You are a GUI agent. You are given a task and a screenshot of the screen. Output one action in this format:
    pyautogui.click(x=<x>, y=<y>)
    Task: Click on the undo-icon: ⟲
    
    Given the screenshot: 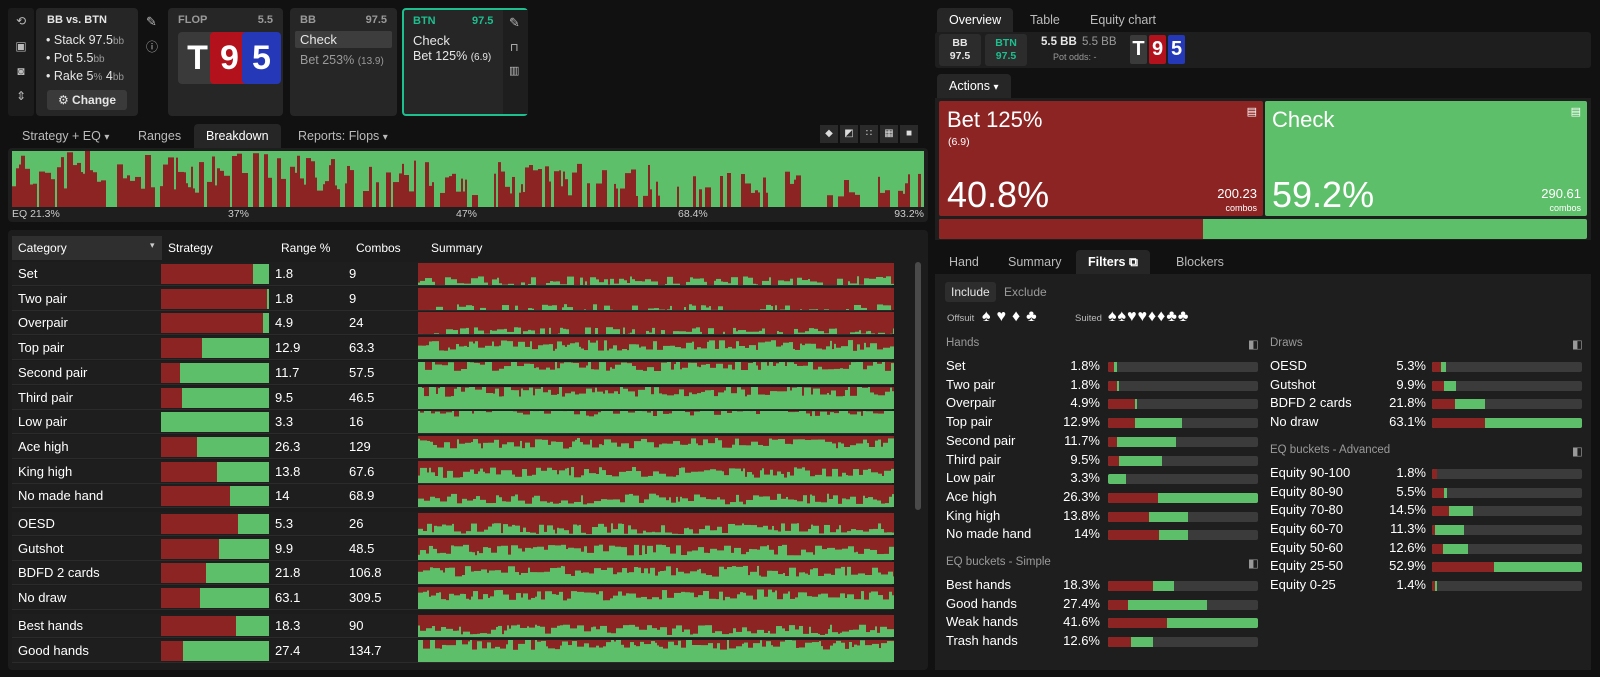 What is the action you would take?
    pyautogui.click(x=21, y=20)
    